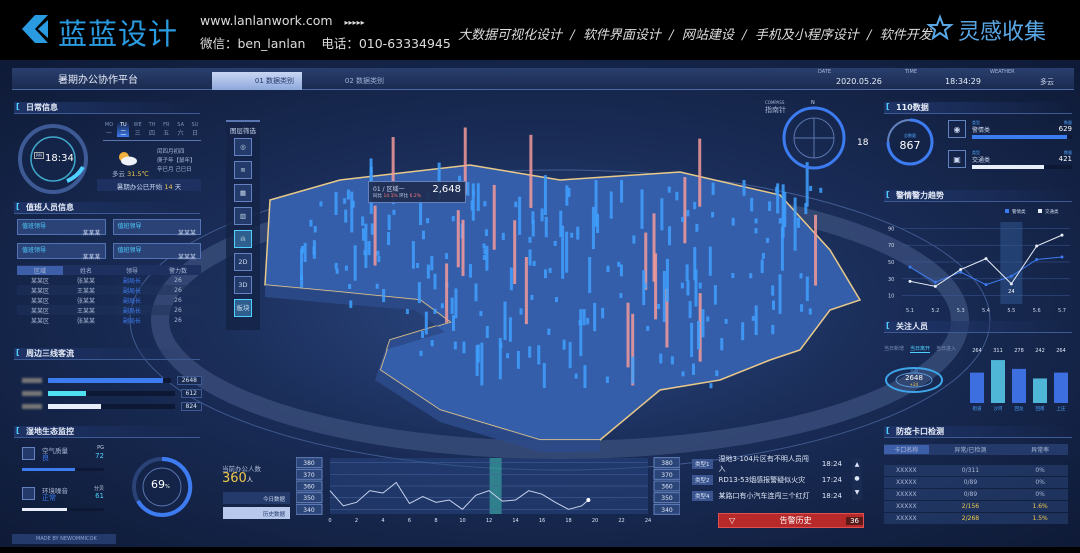 The image size is (1080, 553). What do you see at coordinates (28, 453) in the screenshot?
I see `leaf-icon` at bounding box center [28, 453].